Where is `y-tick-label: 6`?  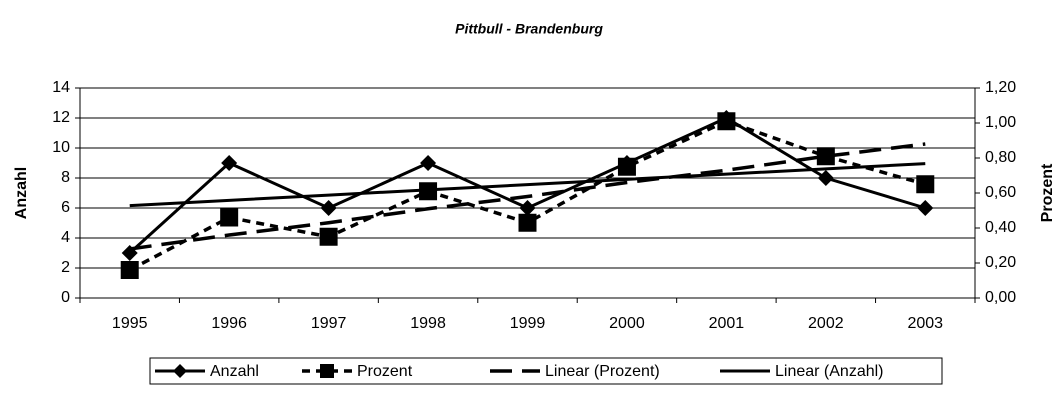
y-tick-label: 6 is located at coordinates (65, 207).